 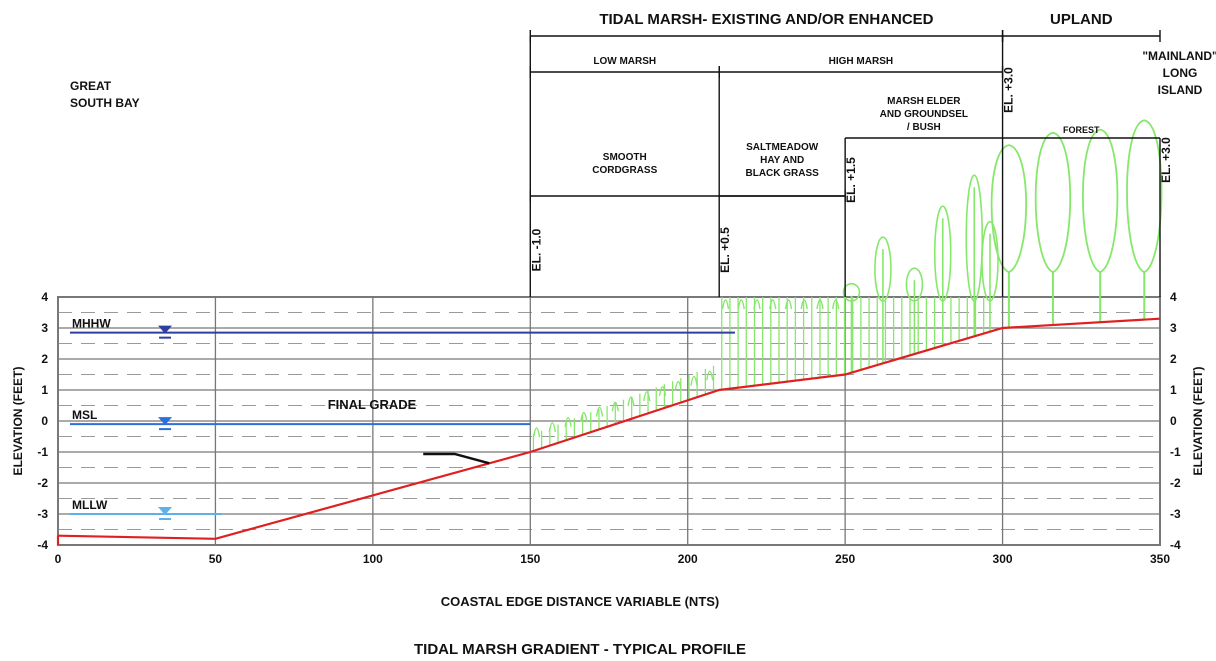 I want to click on bay-label: GREAT, so click(x=91, y=86).